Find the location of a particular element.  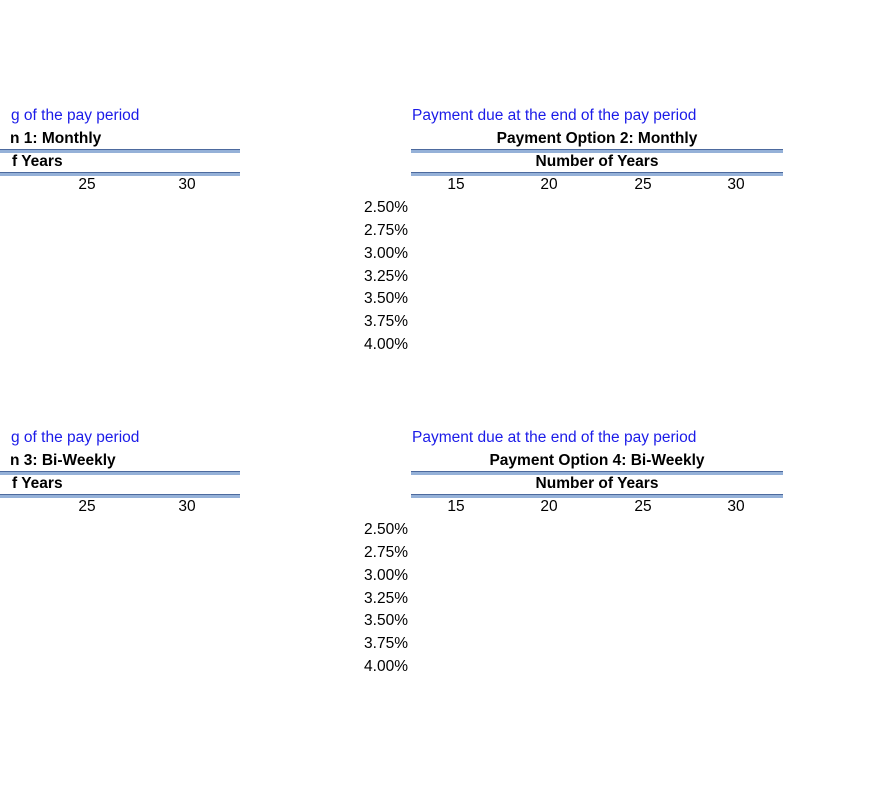

table-title: Payment Option 2: Monthly is located at coordinates (597, 138).